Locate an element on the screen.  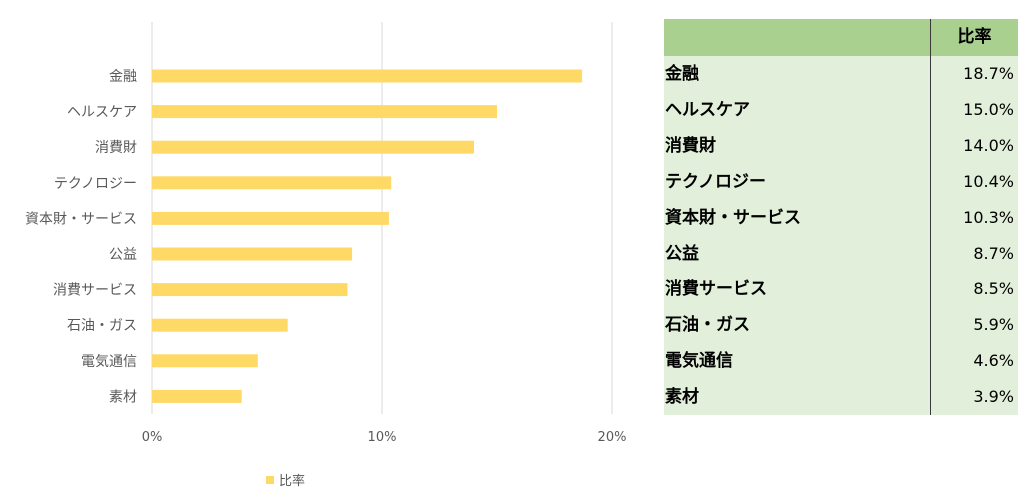
table-row: 素材 3.9% is located at coordinates (841, 397).